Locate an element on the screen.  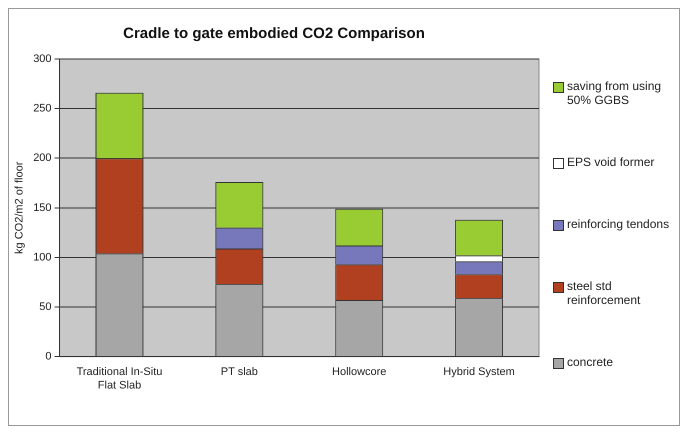
y-axis-title: kg CO2/m2 of floor is located at coordinates (20, 207).